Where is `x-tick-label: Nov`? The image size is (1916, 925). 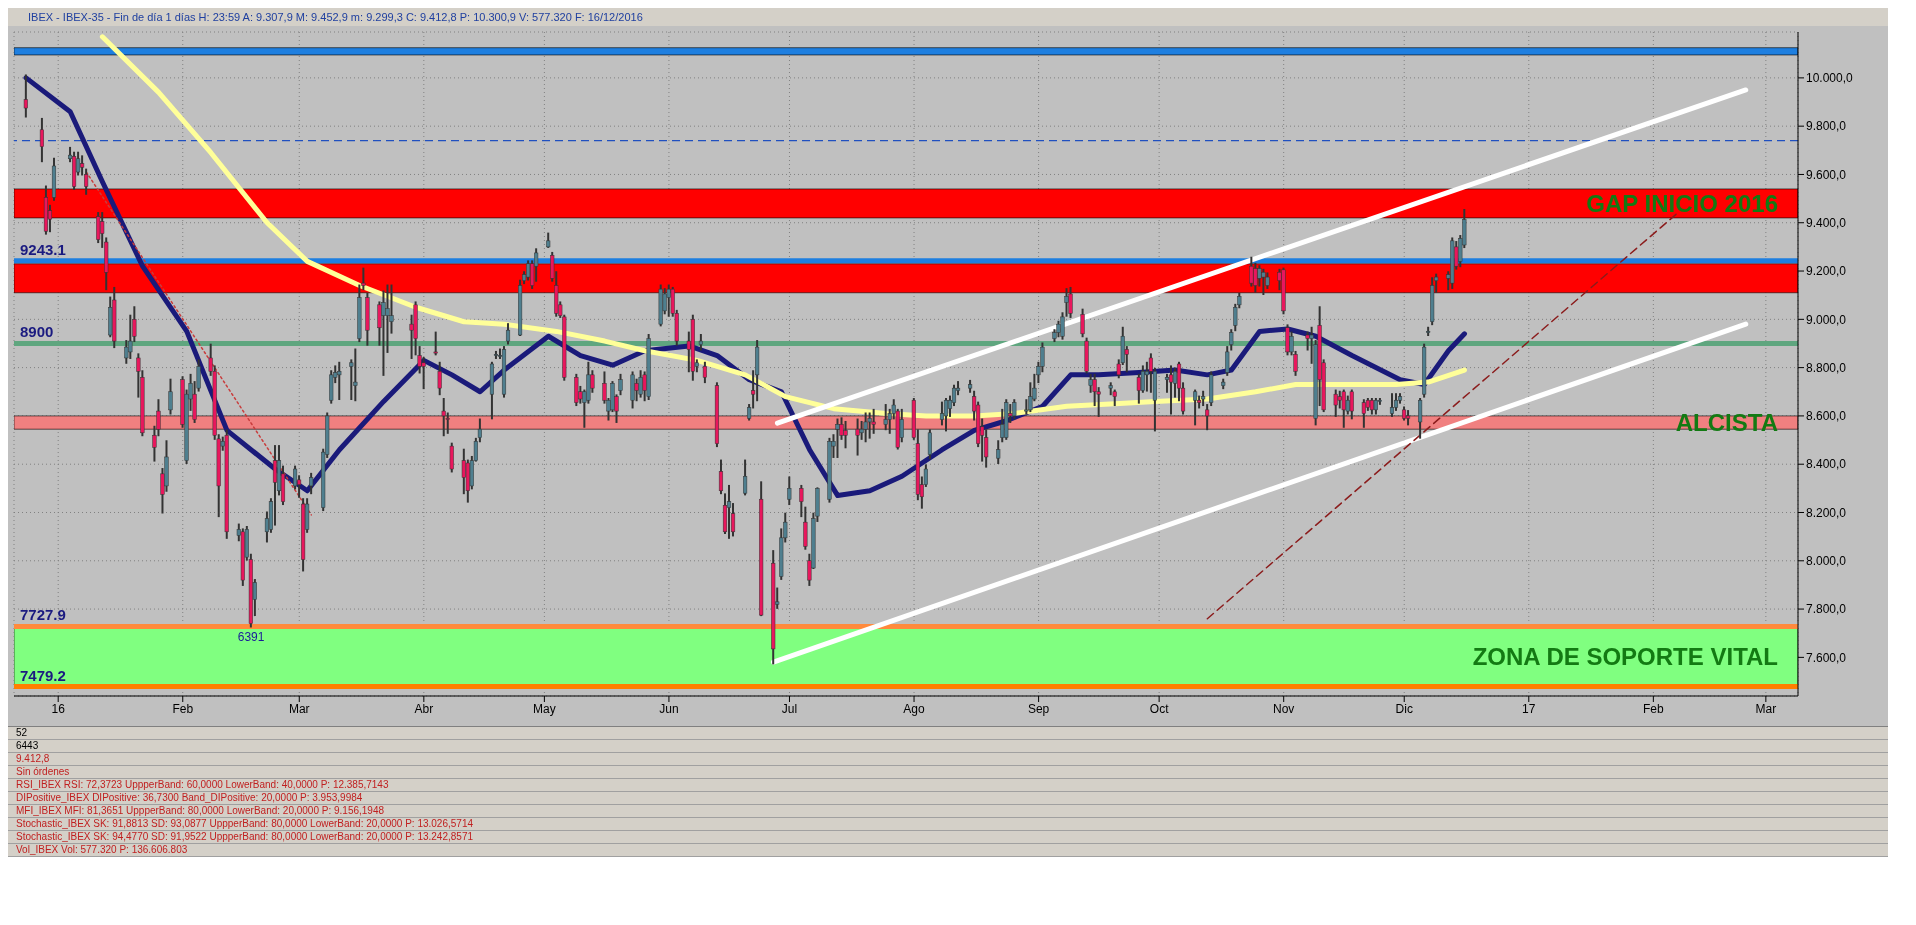
x-tick-label: Nov is located at coordinates (1284, 708).